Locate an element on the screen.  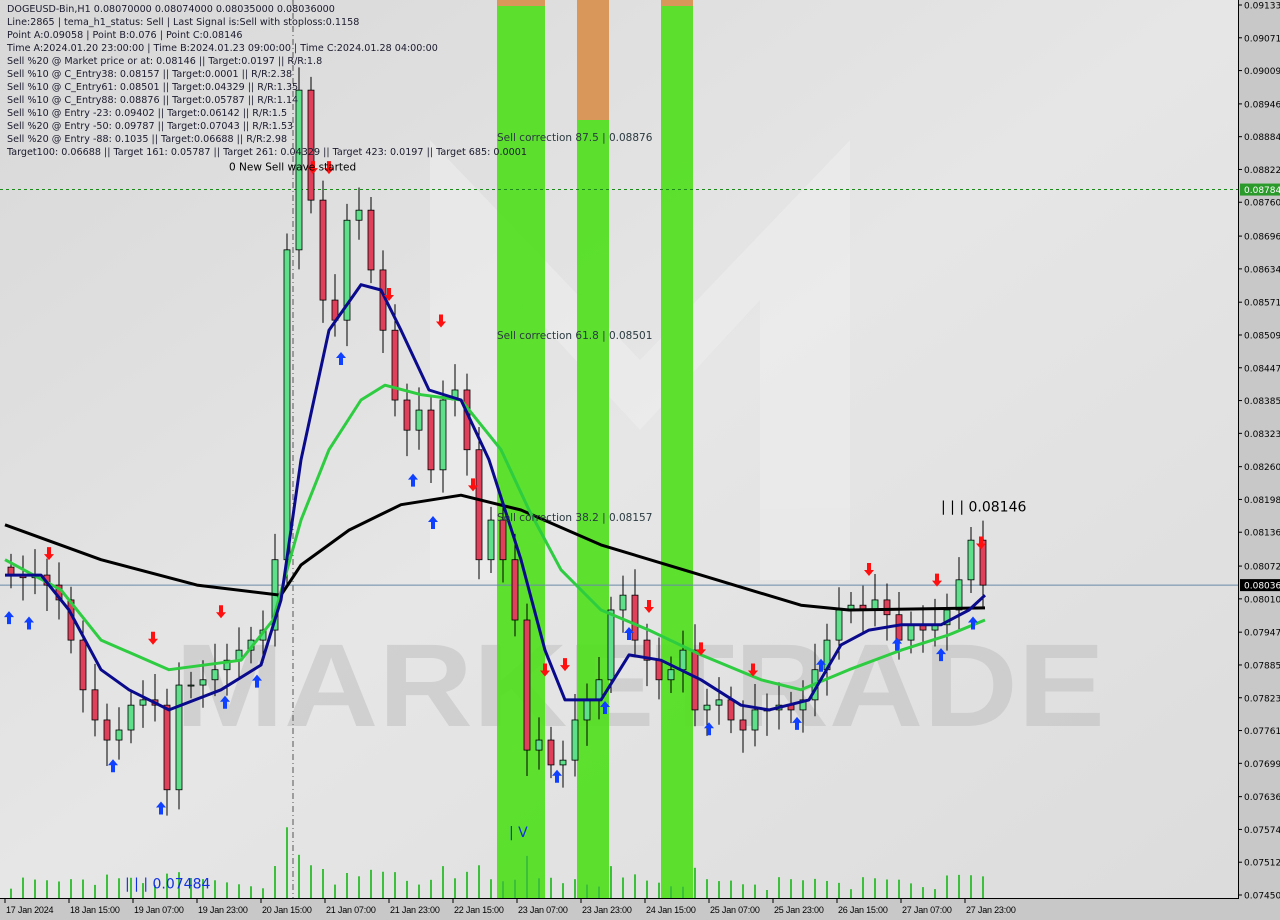
y-tick-label: 0.07512 is located at coordinates (1262, 864).